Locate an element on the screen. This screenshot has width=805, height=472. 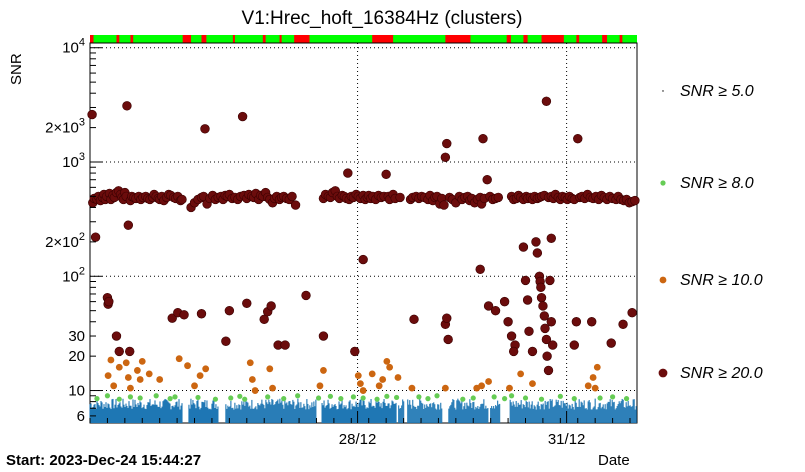
x-axis: 28/12 31/12 is located at coordinates (360, 429).